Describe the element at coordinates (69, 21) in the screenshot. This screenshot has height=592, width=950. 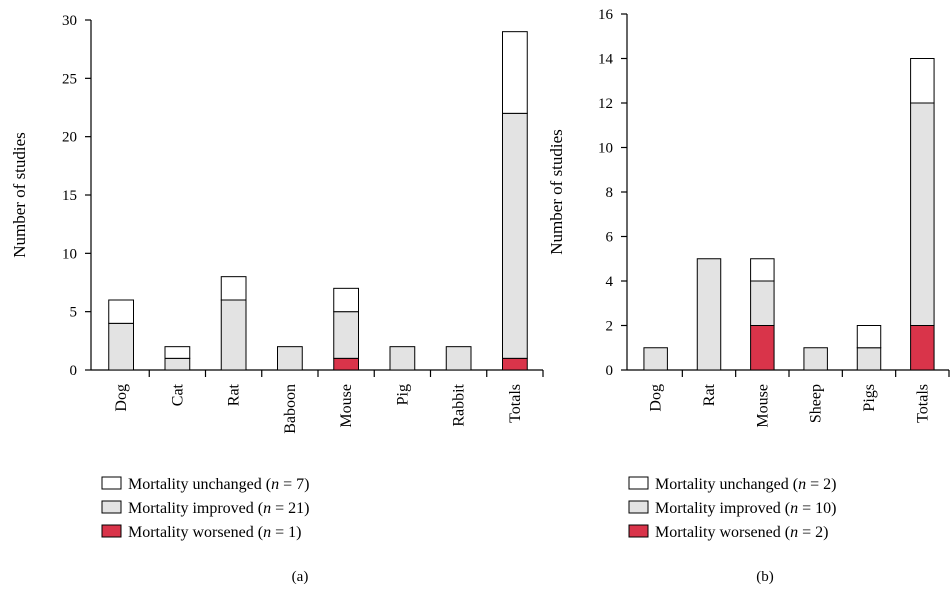
I see `y-tick-label: 30` at that location.